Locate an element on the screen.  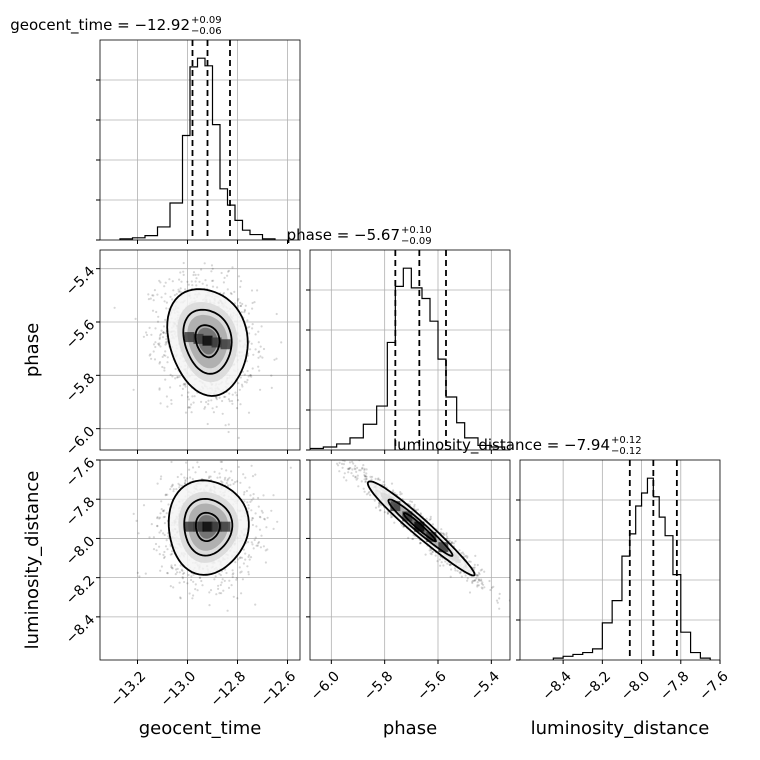
x-axis-label-geocent_time: geocent_time is located at coordinates (200, 728).